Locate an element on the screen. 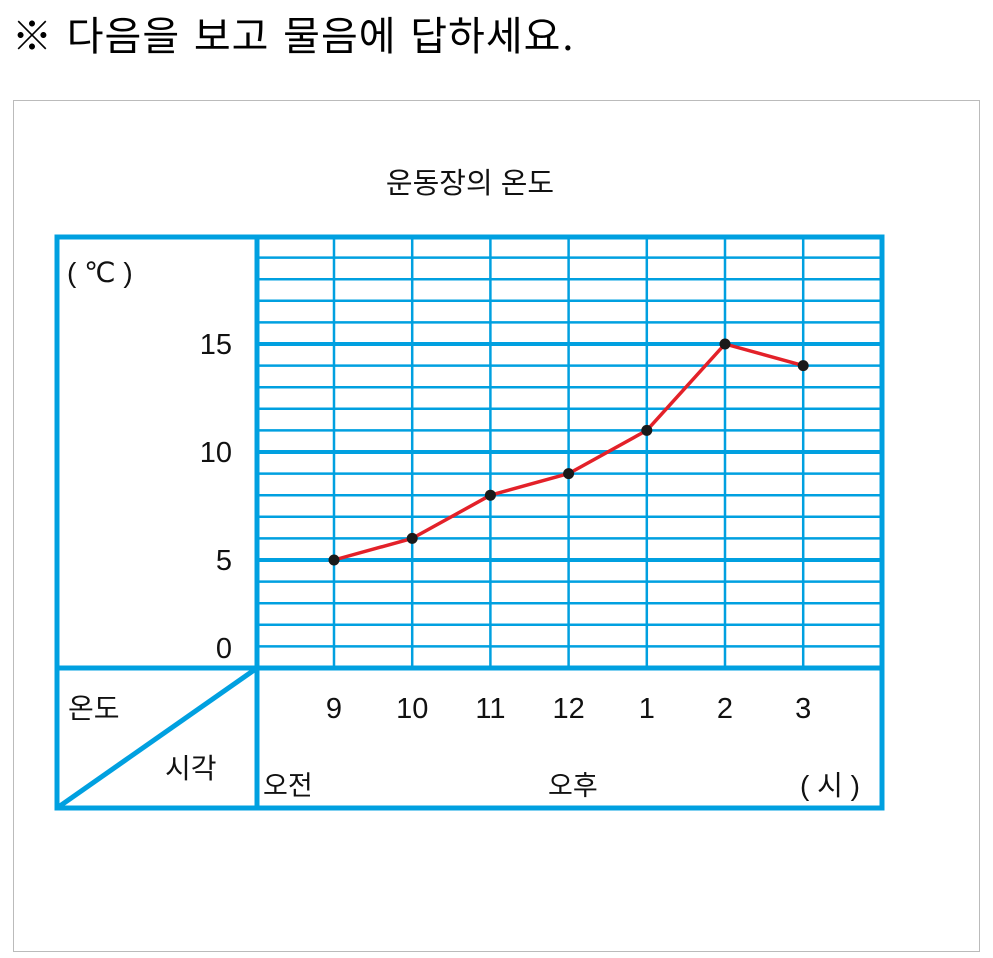 The image size is (993, 958). corner-diagonal is located at coordinates (157, 738).